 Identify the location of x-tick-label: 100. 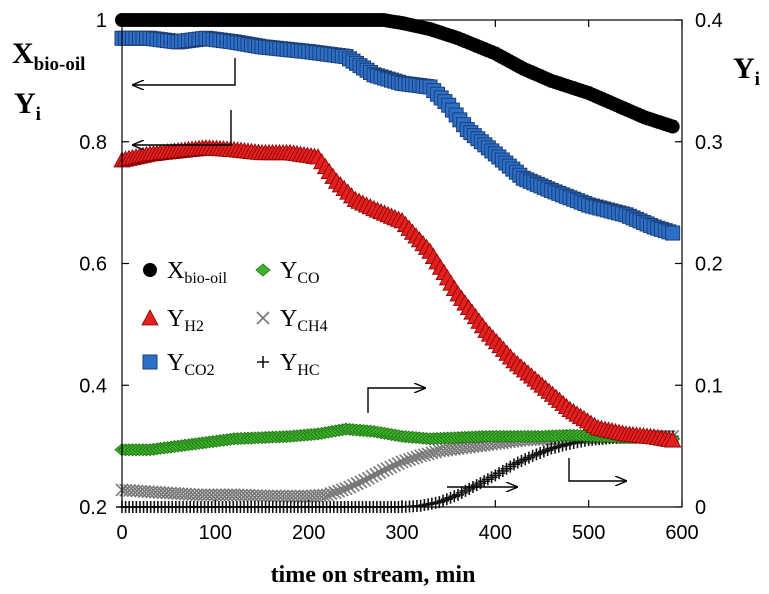
(215, 533).